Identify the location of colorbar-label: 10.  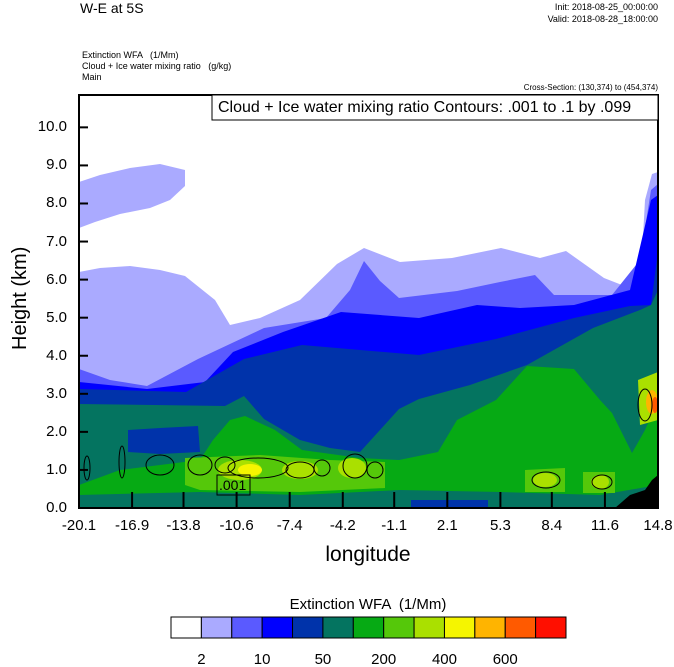
(262, 659).